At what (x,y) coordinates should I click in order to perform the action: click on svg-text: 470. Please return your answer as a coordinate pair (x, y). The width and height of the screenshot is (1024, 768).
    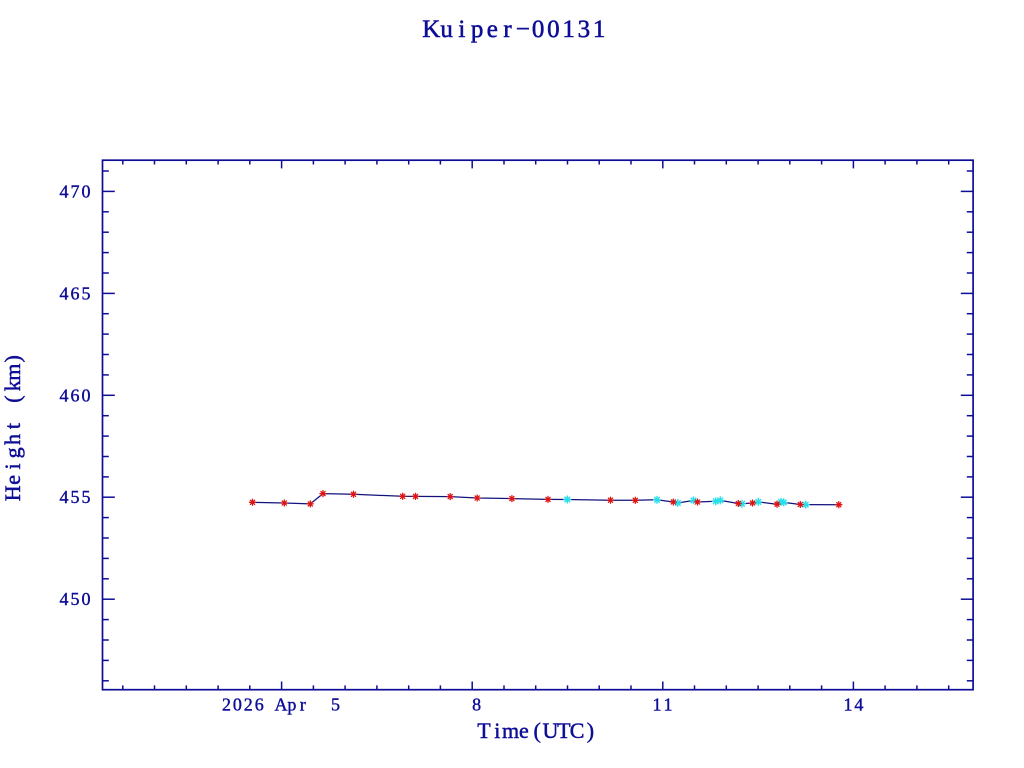
    Looking at the image, I should click on (75, 191).